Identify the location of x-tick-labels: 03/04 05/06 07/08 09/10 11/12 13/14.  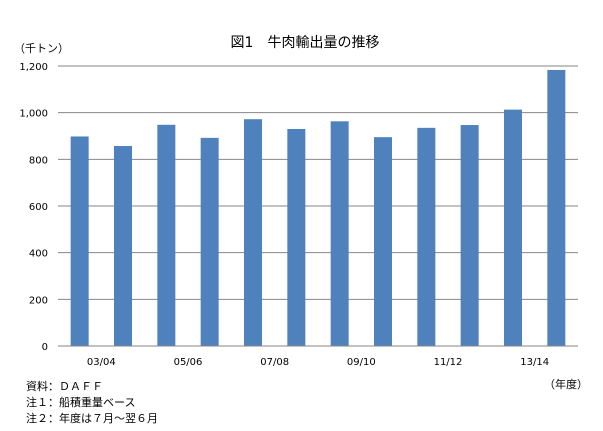
(318, 362).